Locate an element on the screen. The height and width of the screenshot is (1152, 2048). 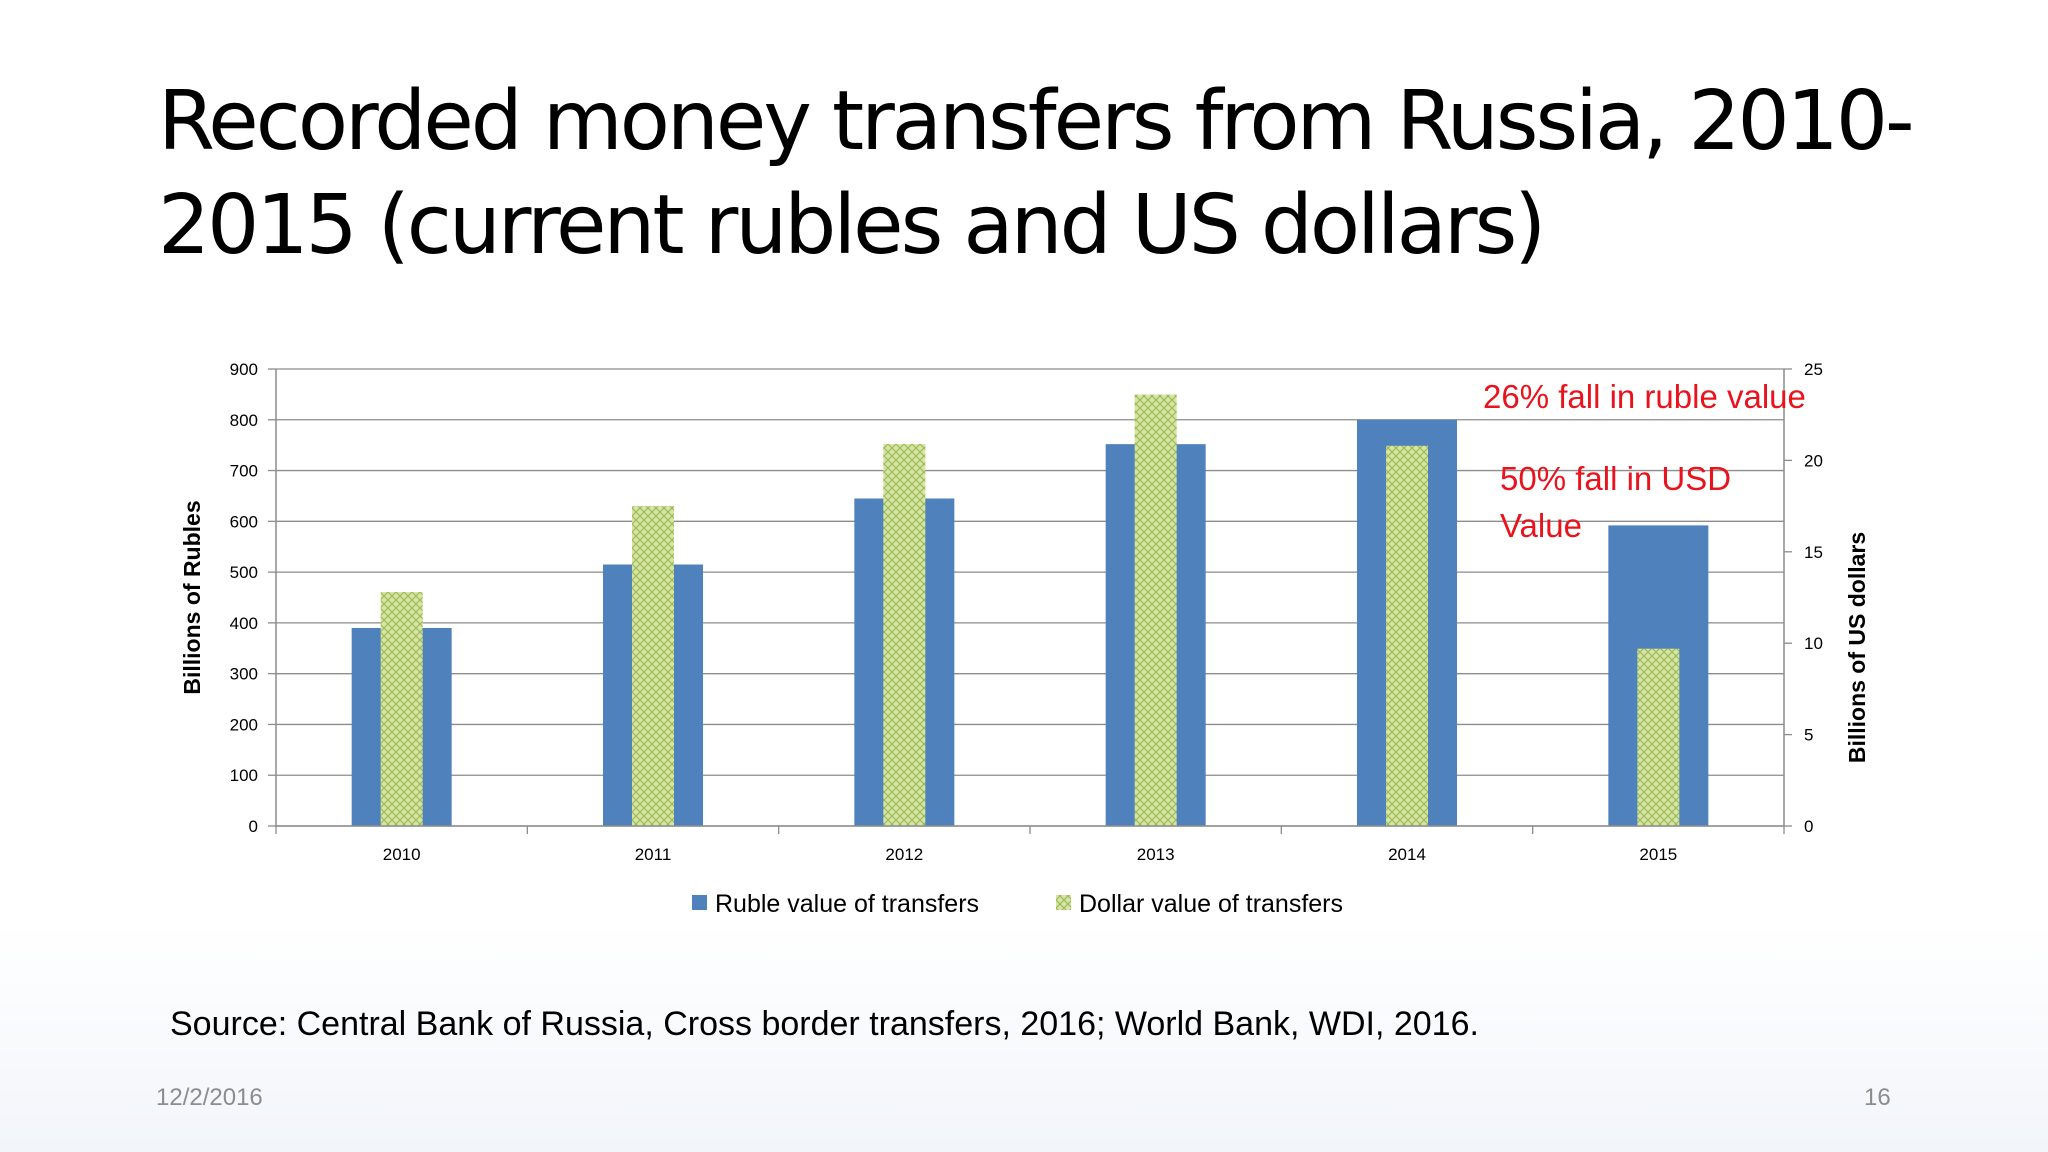
y2-tick-label: 5 is located at coordinates (1808, 735).